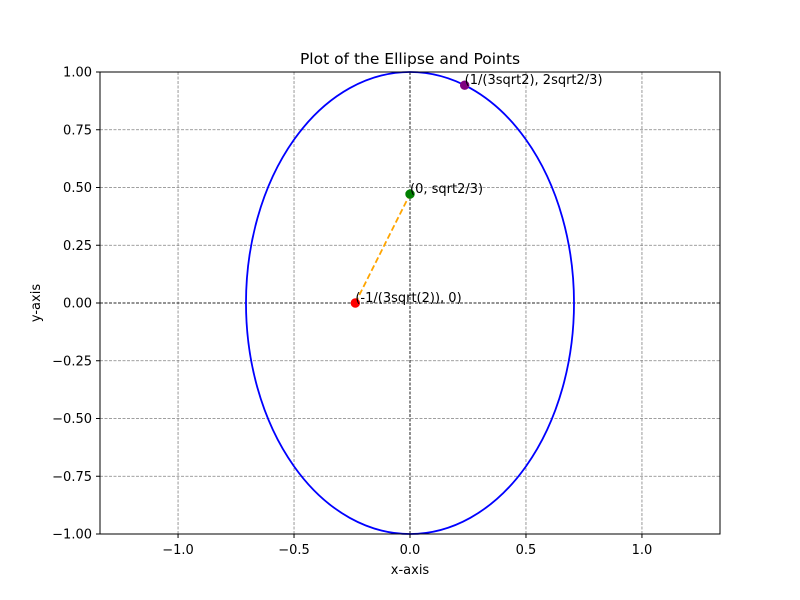 This screenshot has height=600, width=800. I want to click on point-annotation: (-1/(3sqrt(2)), 0), so click(408, 298).